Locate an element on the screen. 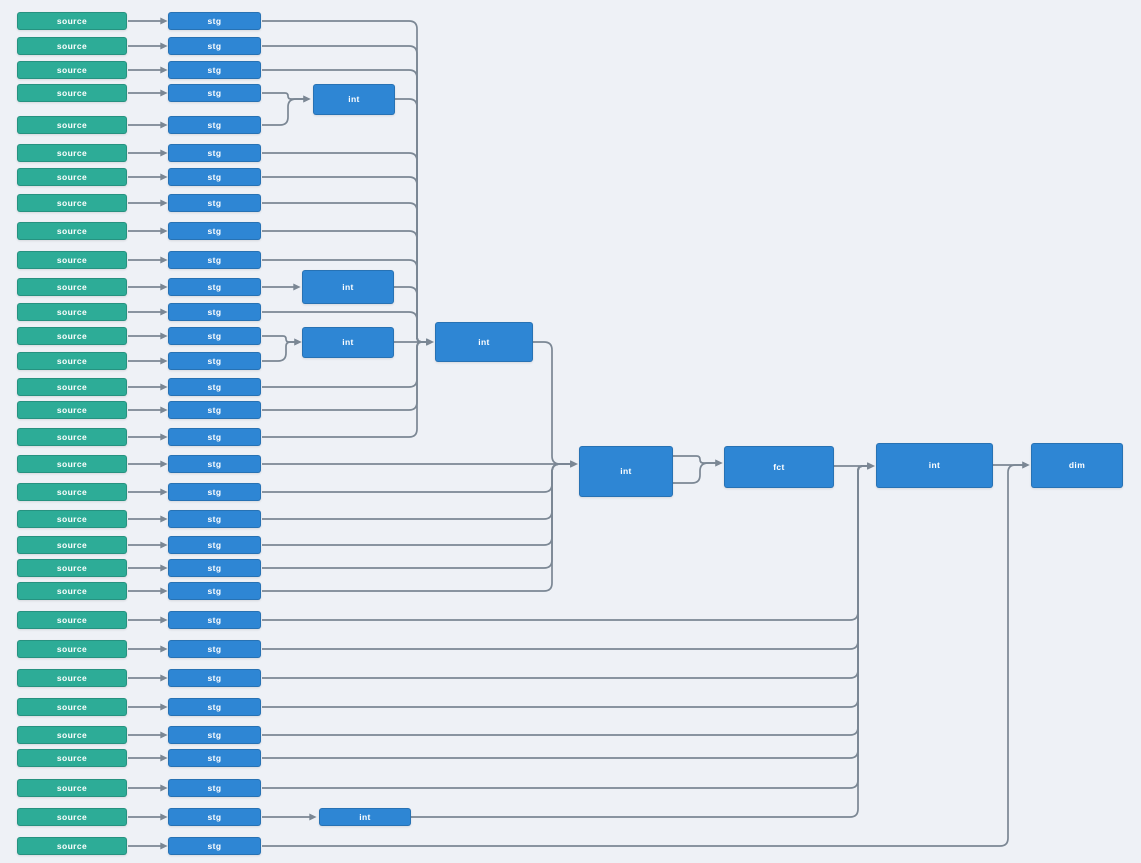  node-source-6: source is located at coordinates (72, 153).